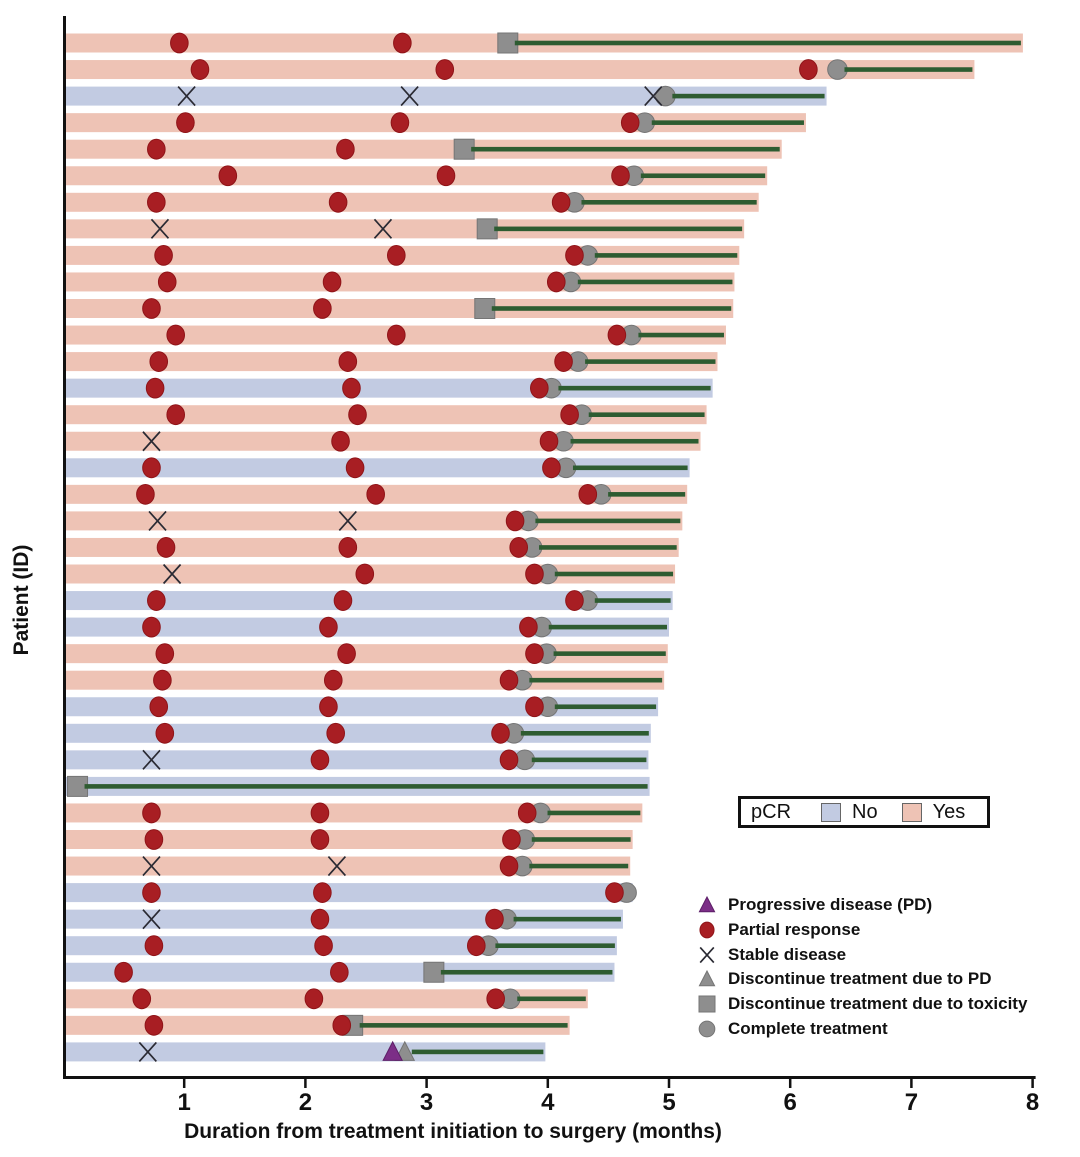 The height and width of the screenshot is (1157, 1080). I want to click on legend-label: Partial response, so click(794, 930).